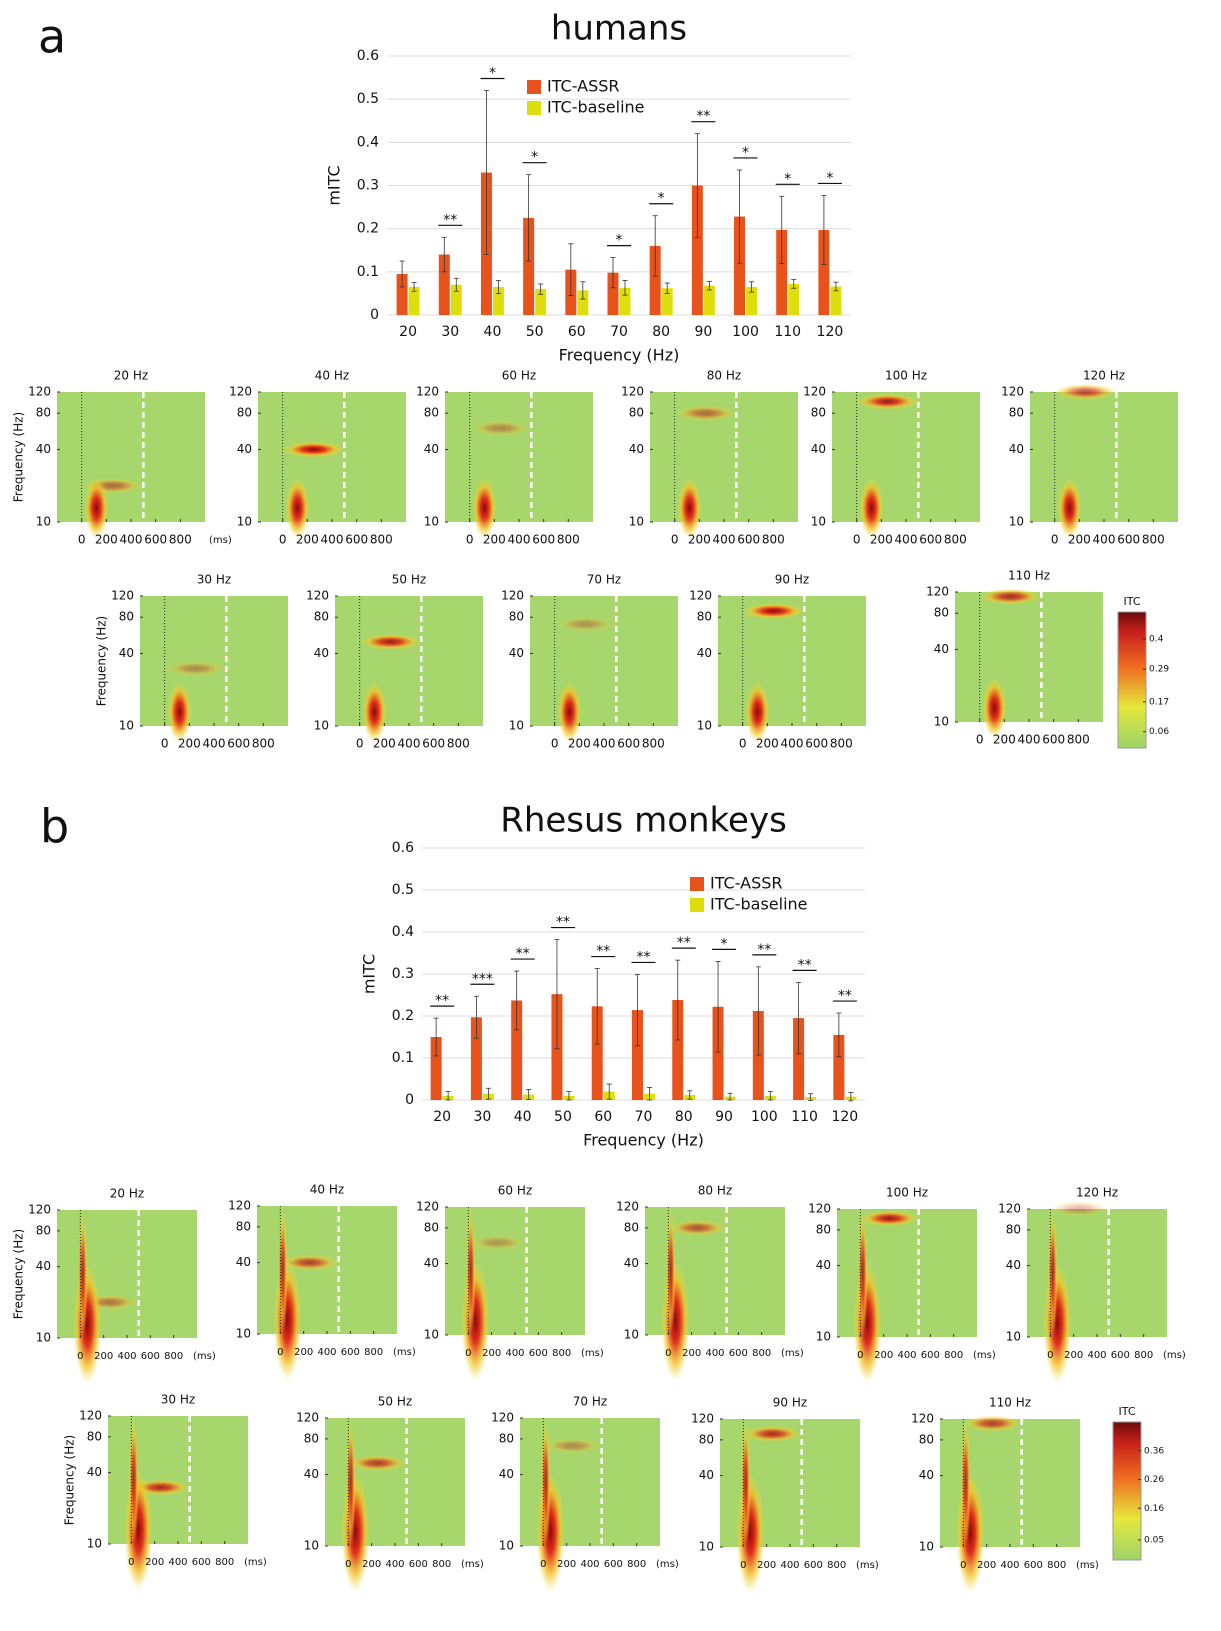 The image size is (1221, 1631). I want to click on x-tick-label: 100, so click(764, 1117).